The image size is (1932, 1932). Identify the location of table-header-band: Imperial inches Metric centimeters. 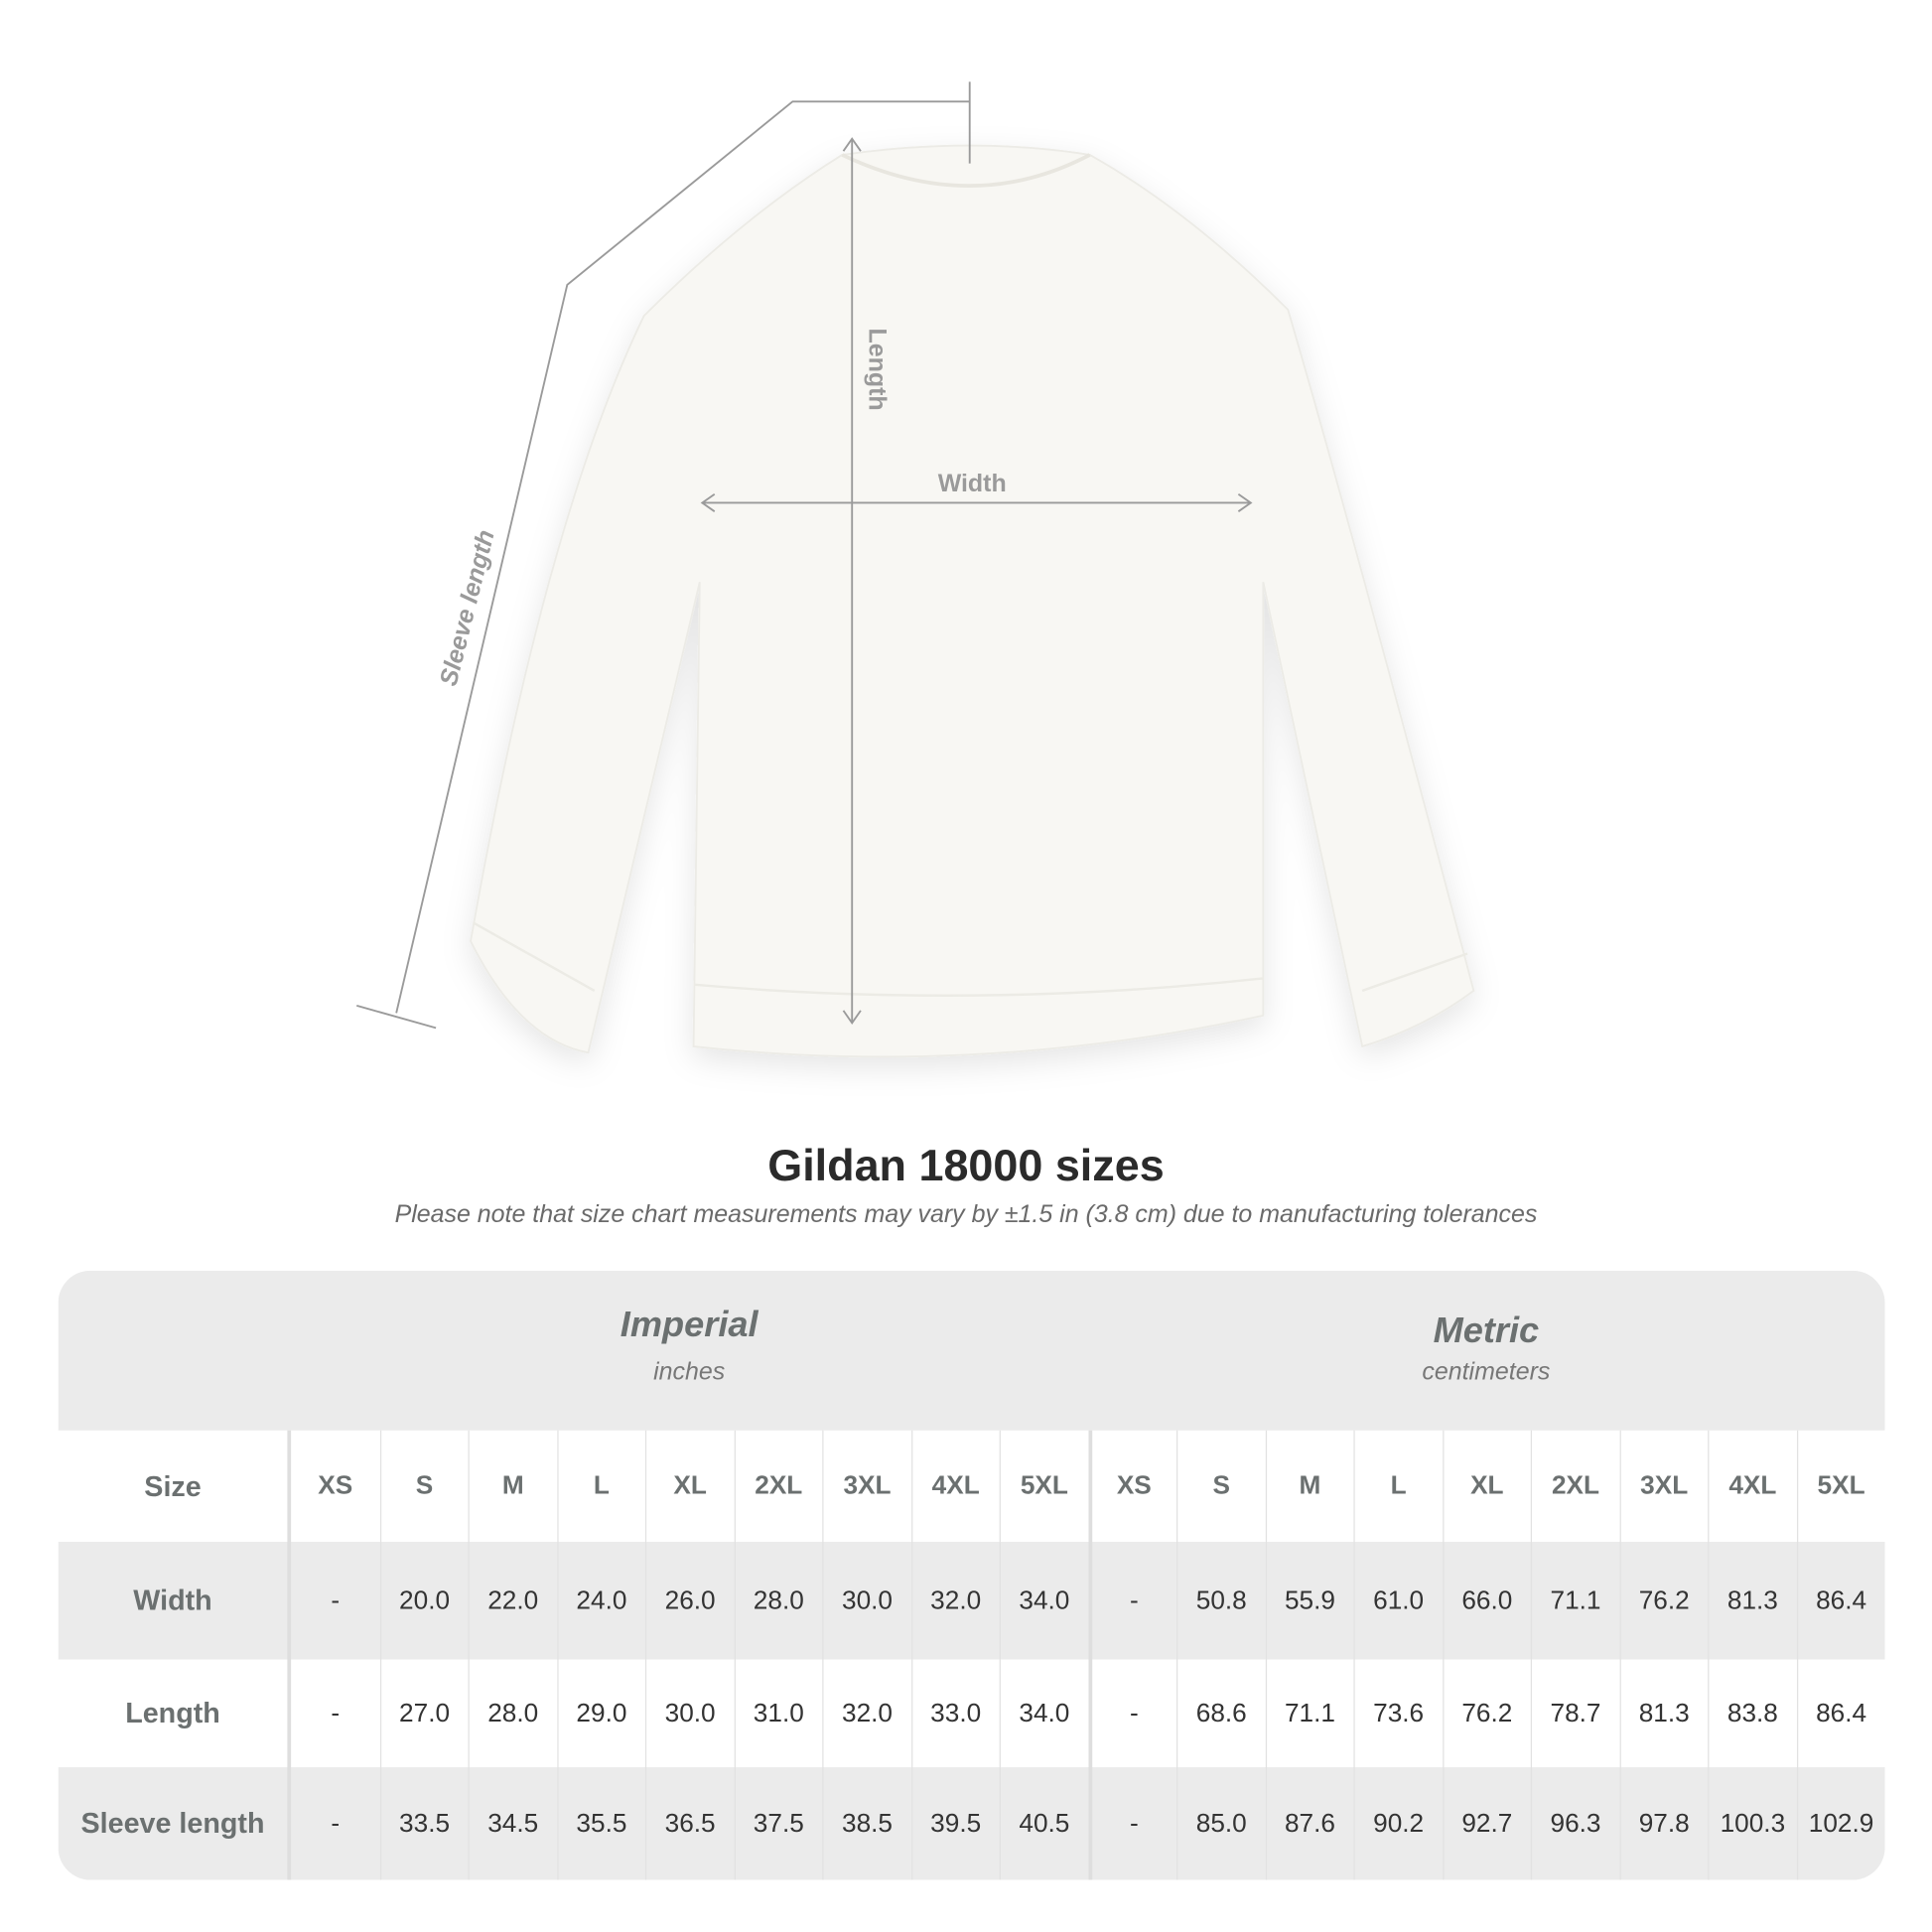
(971, 1350).